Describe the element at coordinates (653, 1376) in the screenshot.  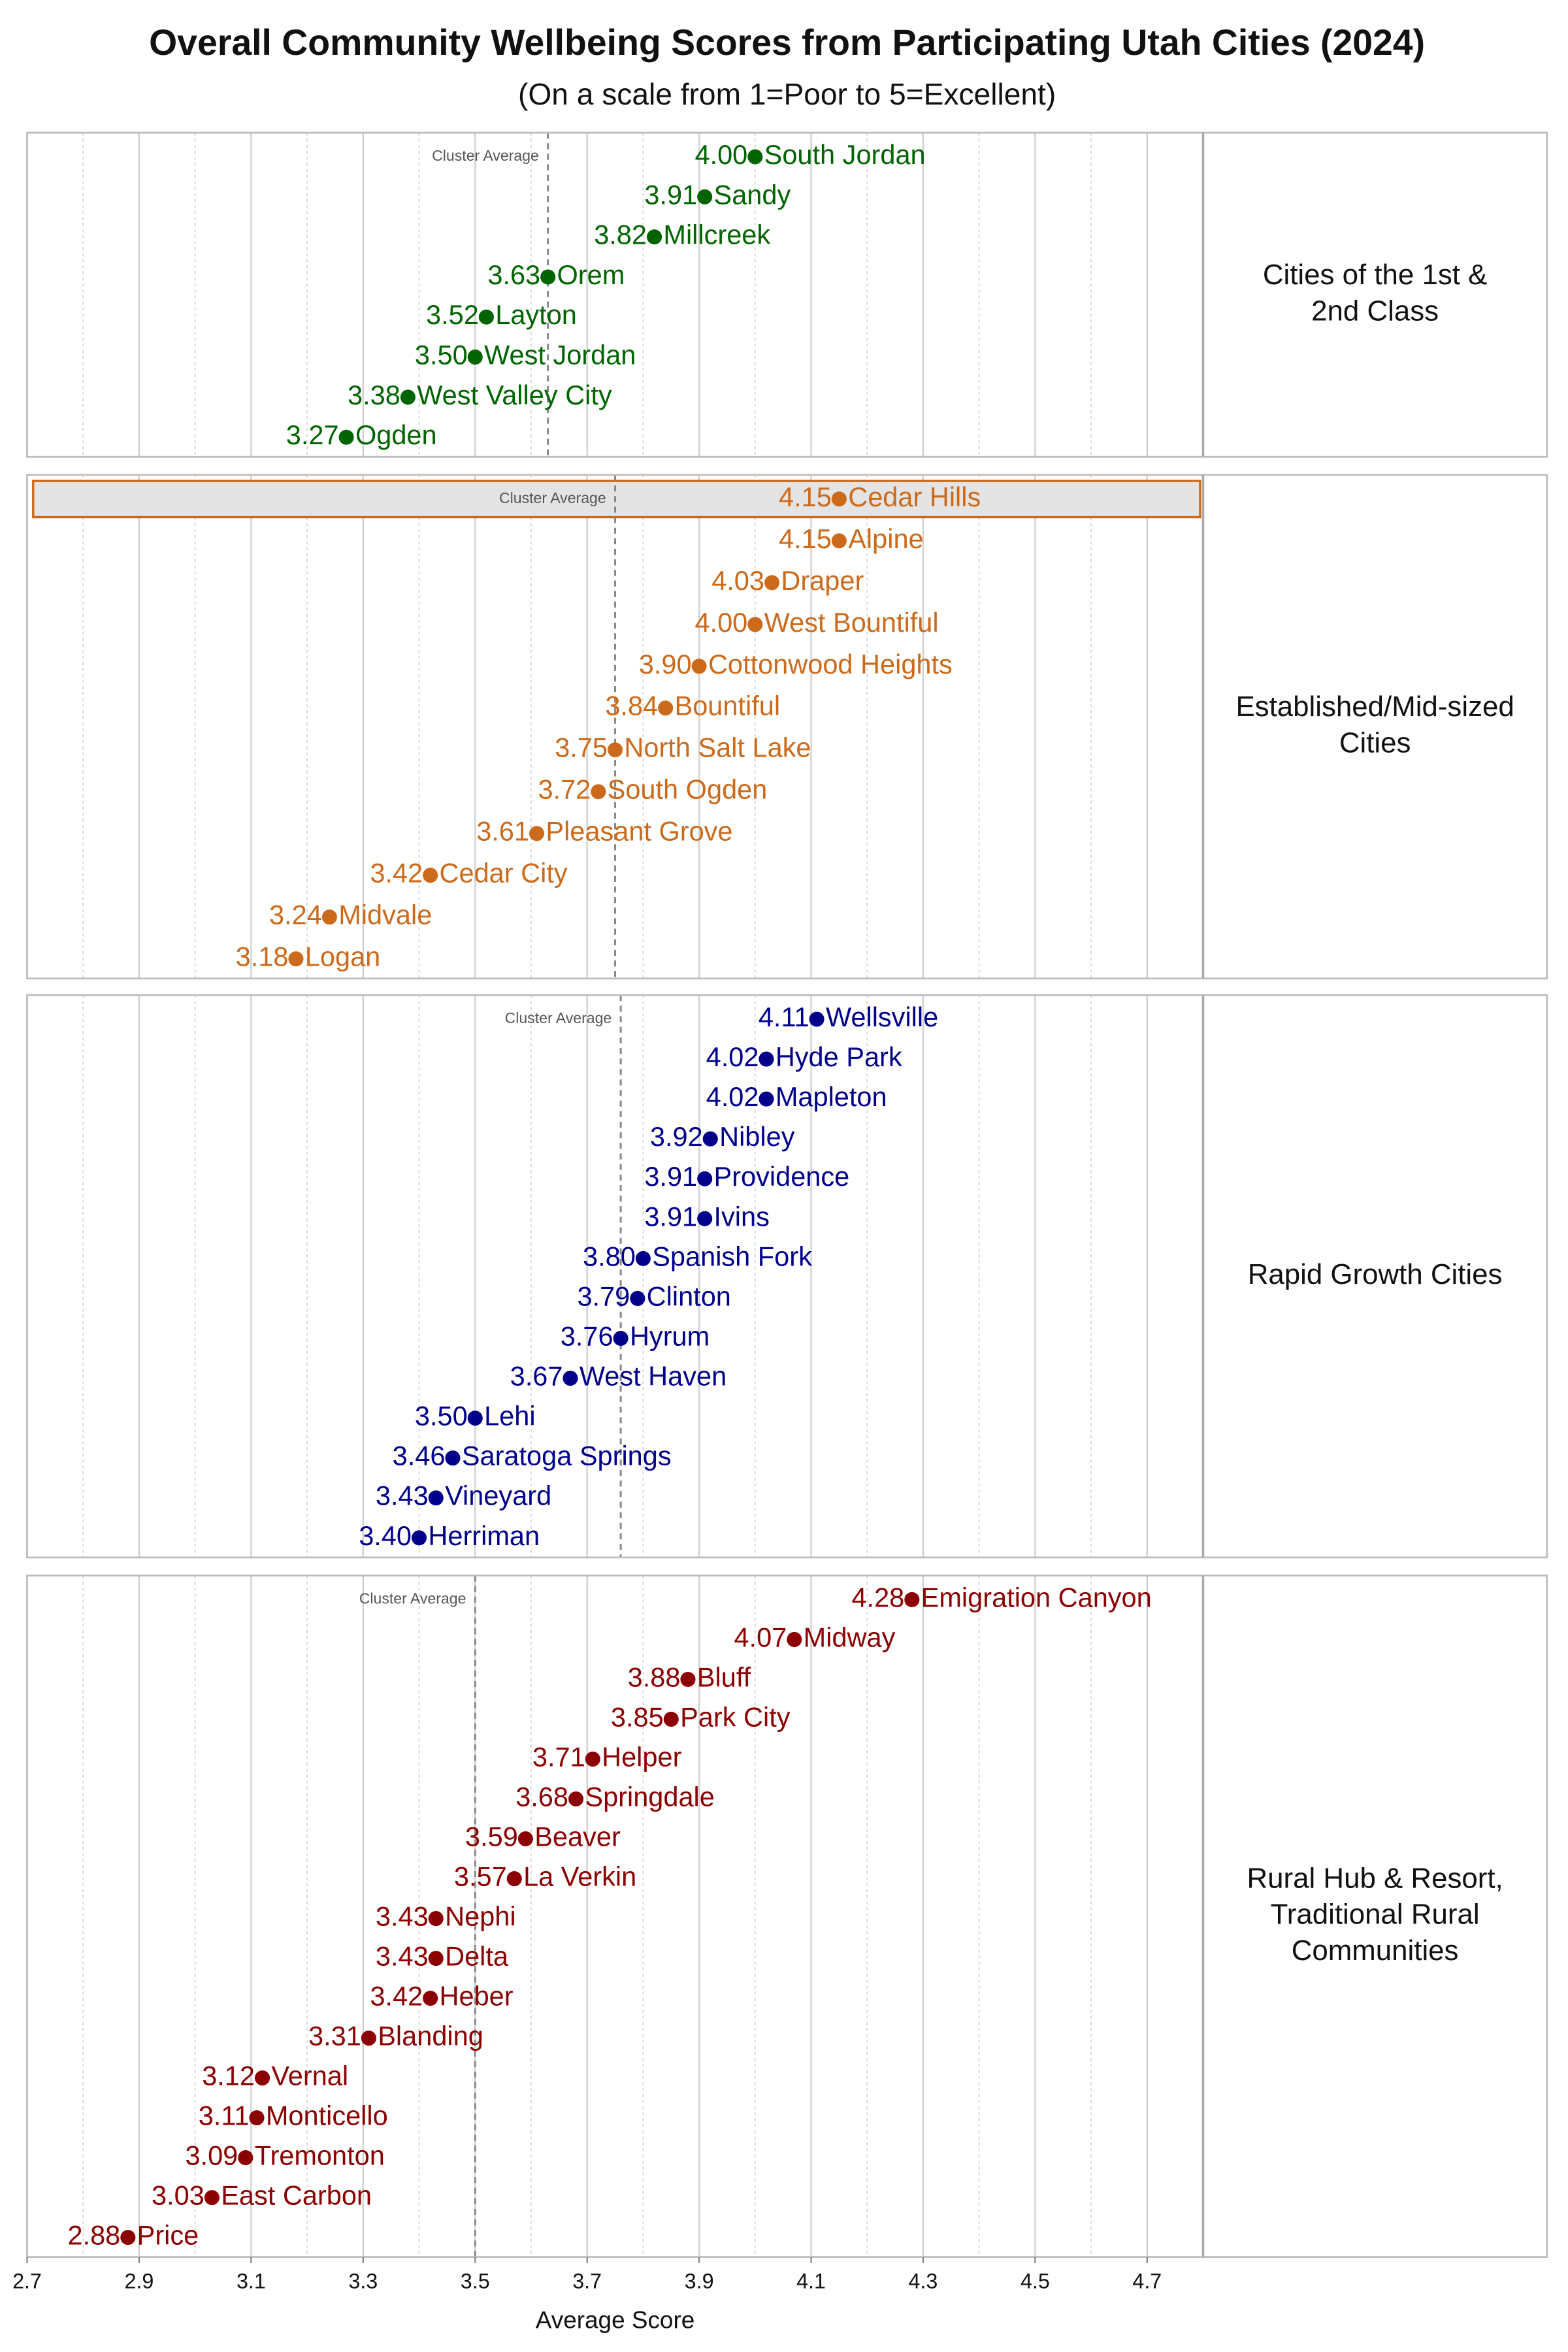
I see `city-label: West Haven` at that location.